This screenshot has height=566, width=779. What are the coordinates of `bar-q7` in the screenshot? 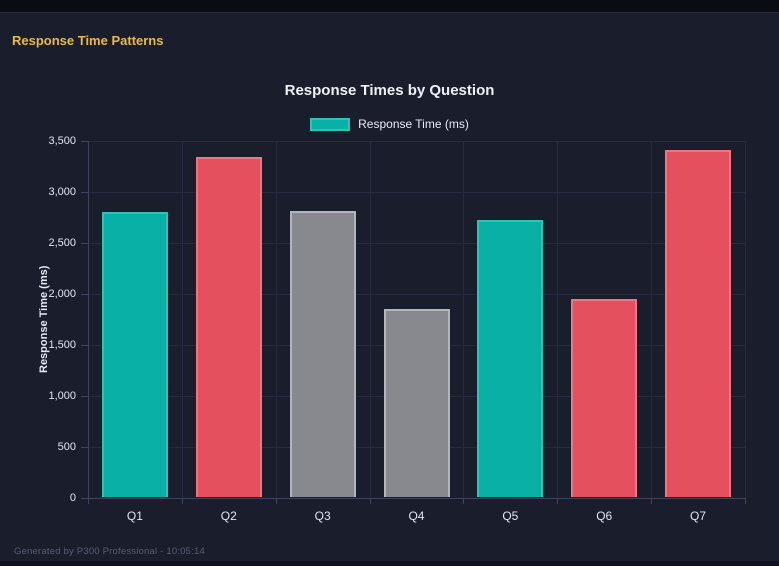 It's located at (698, 323).